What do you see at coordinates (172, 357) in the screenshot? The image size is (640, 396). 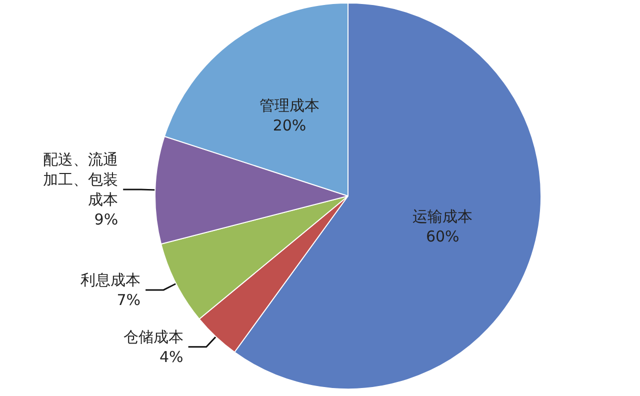 I see `data-label: 4%` at bounding box center [172, 357].